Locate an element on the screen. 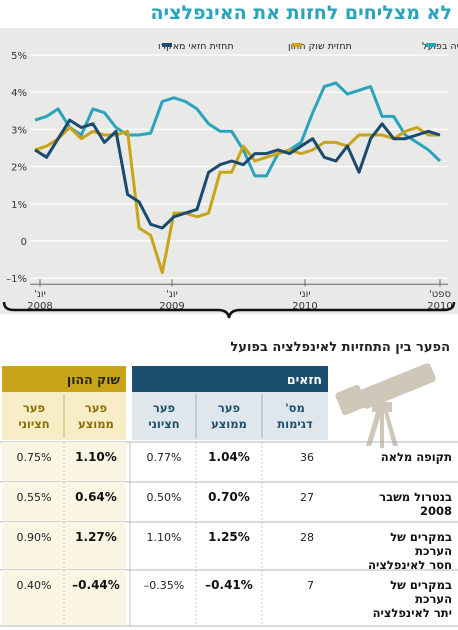 The width and height of the screenshot is (458, 630). cell-market-mean: –0.44% is located at coordinates (96, 585).